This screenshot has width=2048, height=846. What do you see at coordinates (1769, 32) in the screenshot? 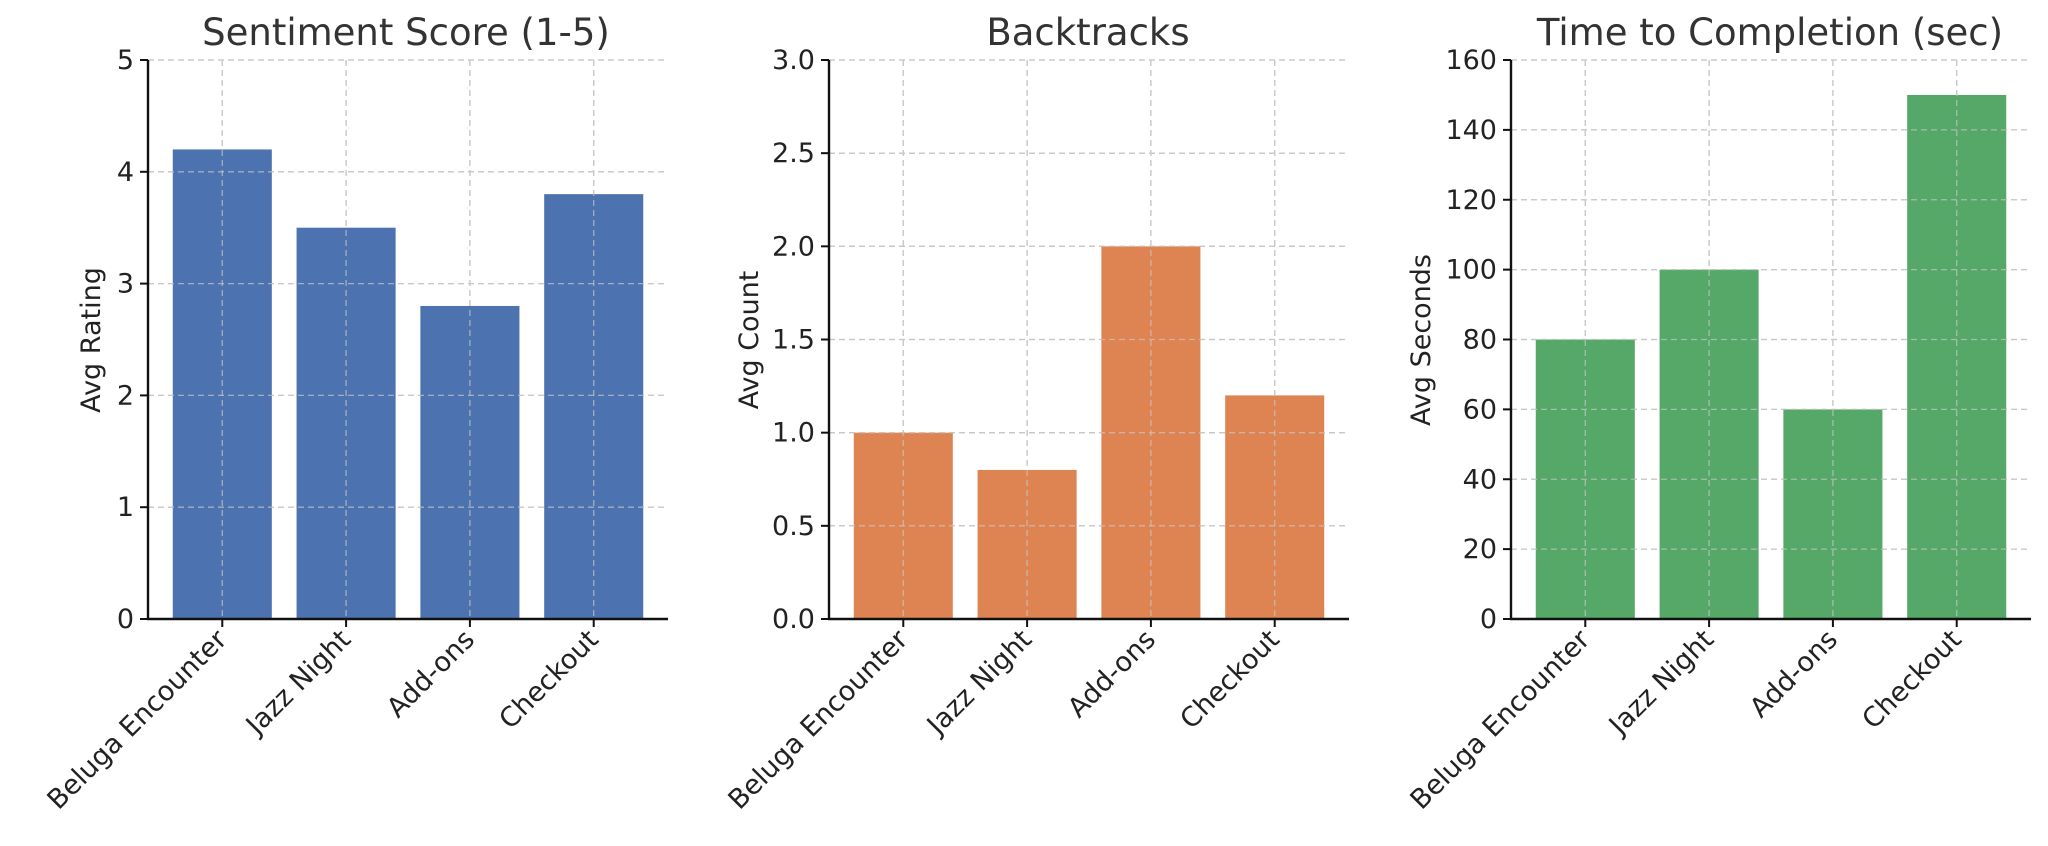
I see `chart-title: Time to Completion (sec)` at bounding box center [1769, 32].